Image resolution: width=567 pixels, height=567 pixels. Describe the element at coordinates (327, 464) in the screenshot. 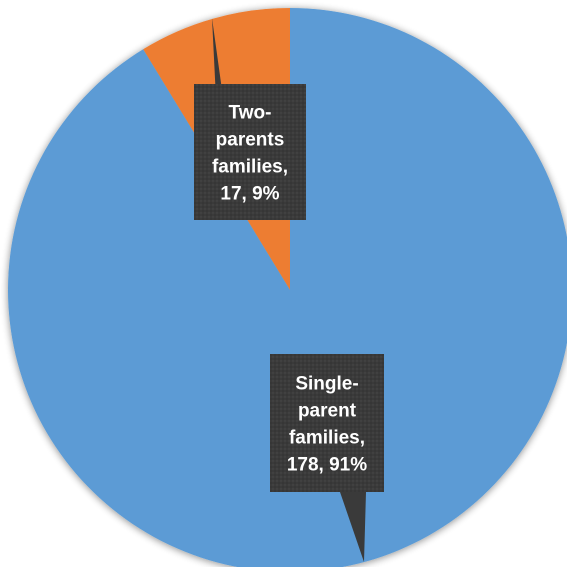

I see `data-label-line: 178, 91%` at that location.